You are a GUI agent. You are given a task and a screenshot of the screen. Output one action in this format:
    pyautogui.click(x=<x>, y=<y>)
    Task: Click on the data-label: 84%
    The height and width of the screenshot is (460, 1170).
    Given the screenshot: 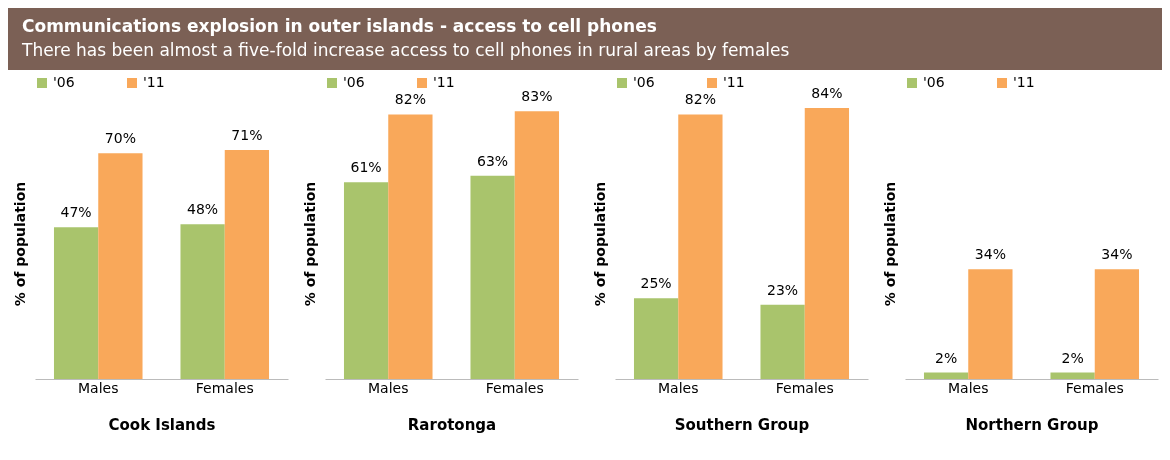 What is the action you would take?
    pyautogui.click(x=827, y=93)
    